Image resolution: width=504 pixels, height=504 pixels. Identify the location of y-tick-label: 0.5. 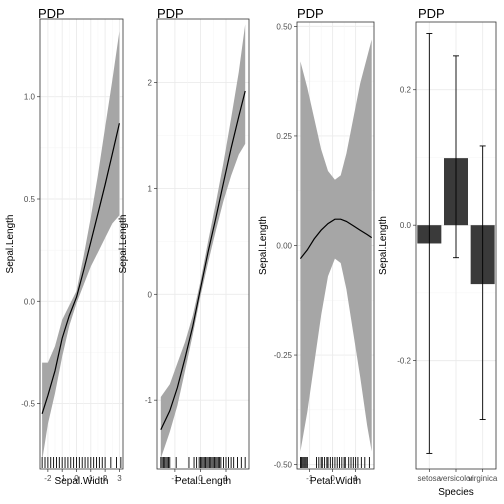
(30, 199).